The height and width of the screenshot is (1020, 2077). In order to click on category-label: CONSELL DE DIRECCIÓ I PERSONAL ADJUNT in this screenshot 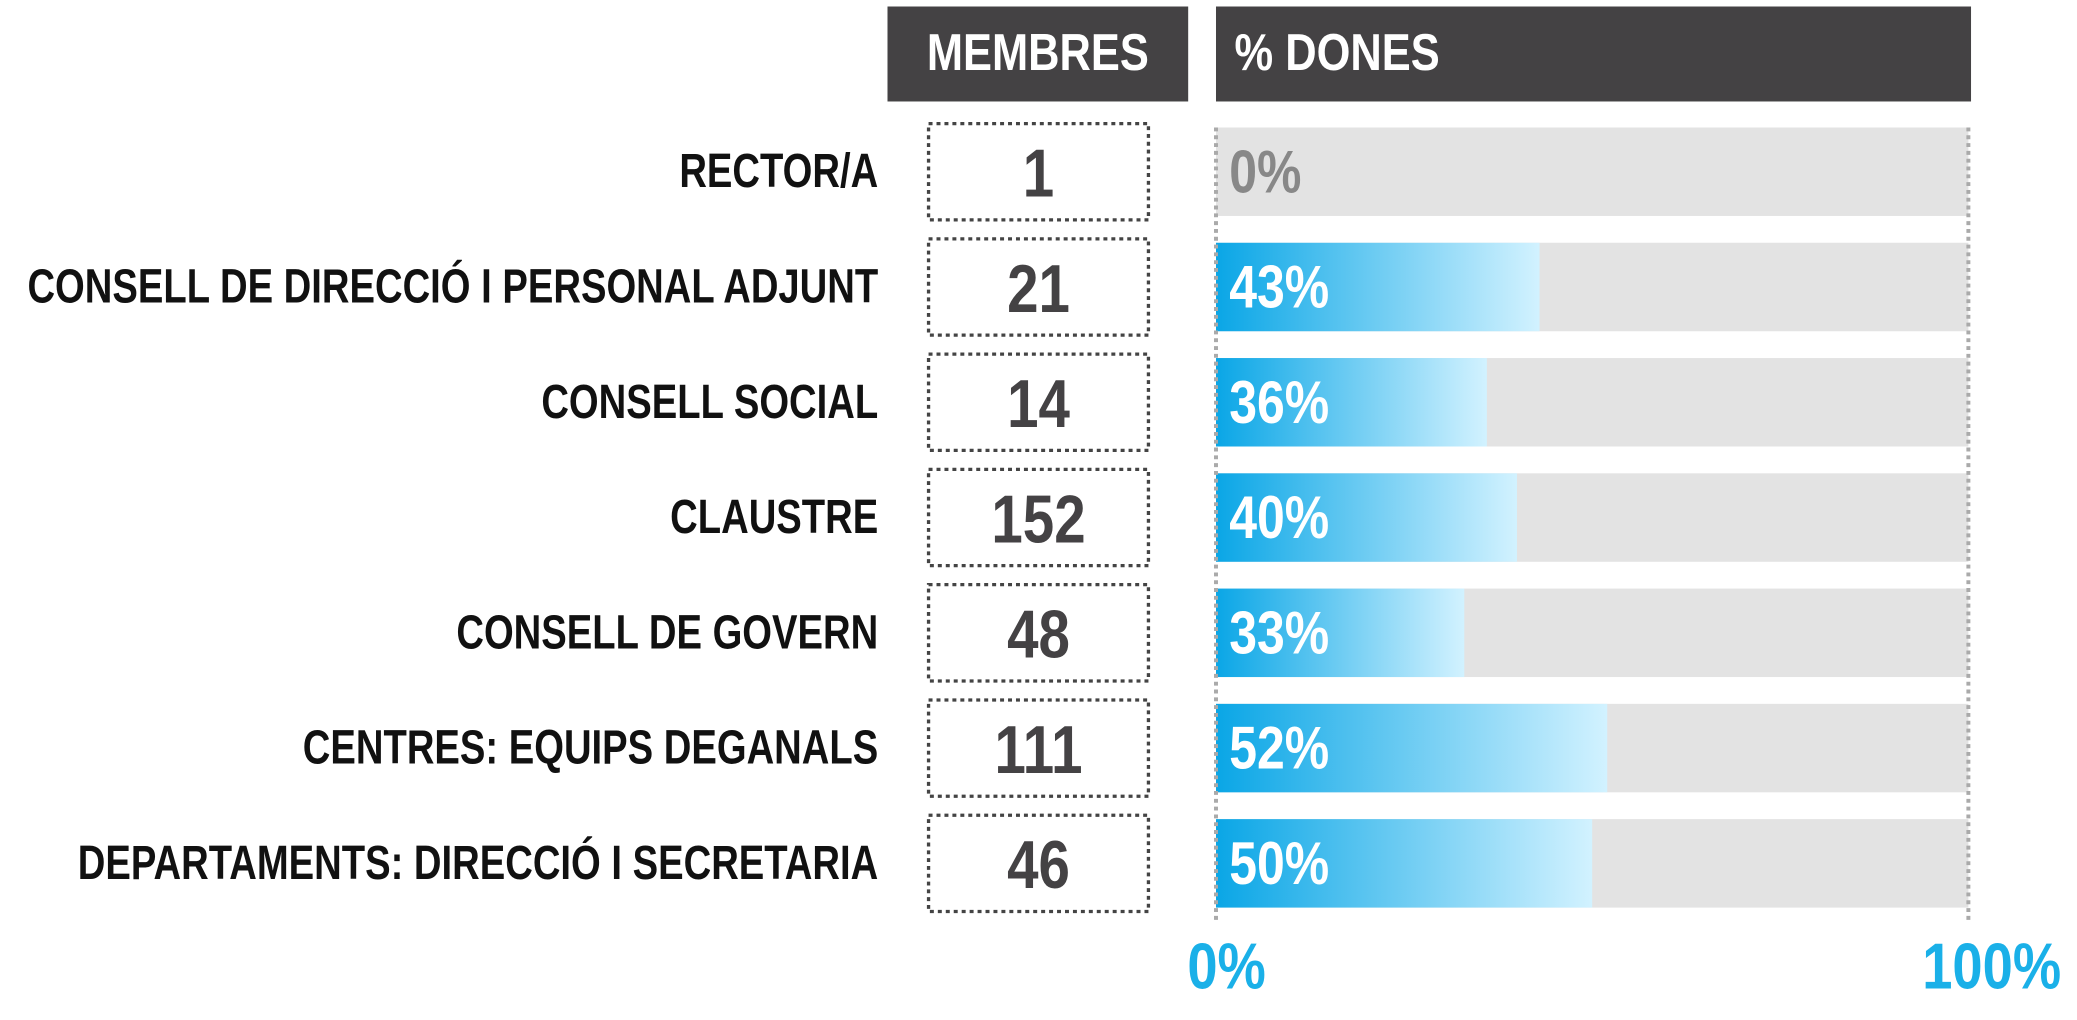, I will do `click(452, 285)`.